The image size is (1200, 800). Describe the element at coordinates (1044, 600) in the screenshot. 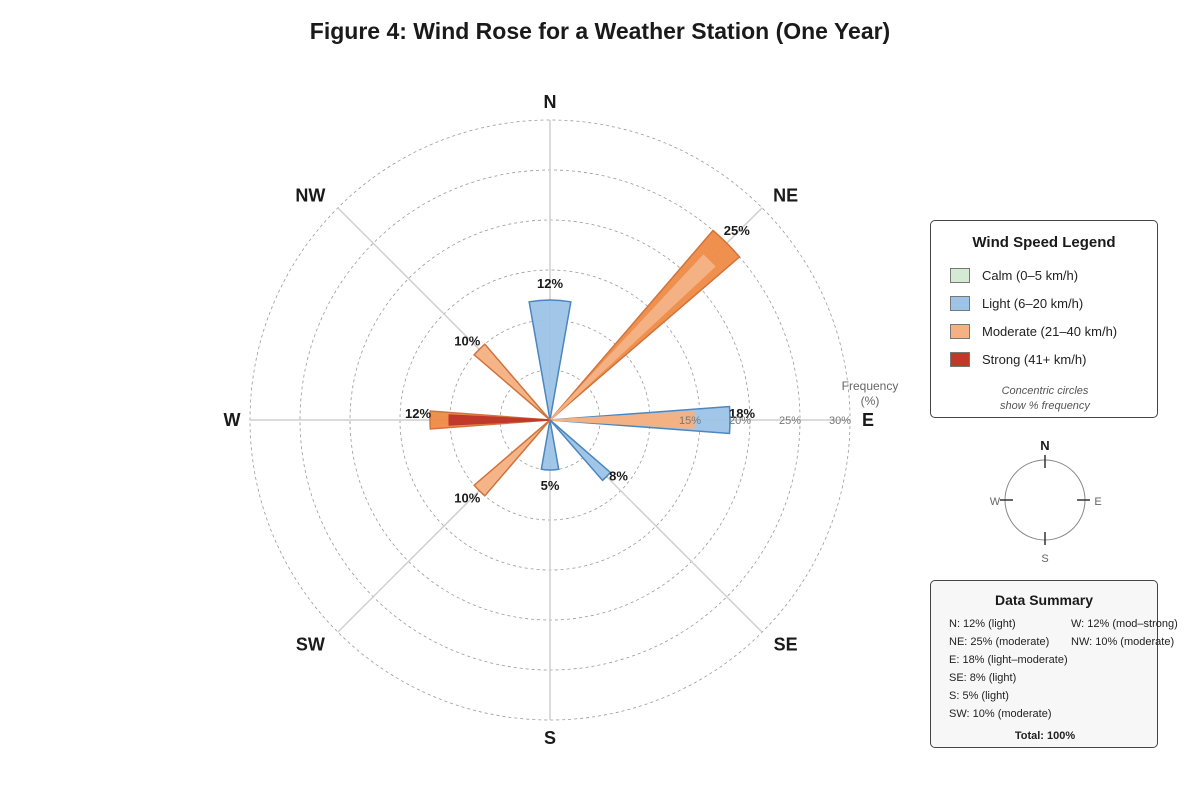

I see `summary-title: Data Summary` at that location.